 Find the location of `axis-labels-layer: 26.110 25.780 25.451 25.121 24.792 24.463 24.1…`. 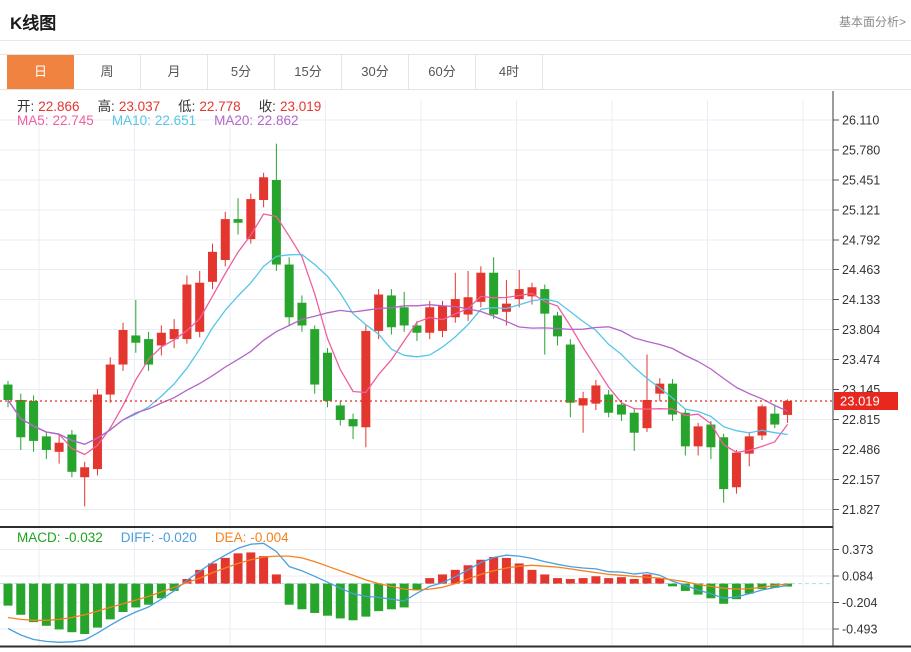

axis-labels-layer: 26.110 25.780 25.451 25.121 24.792 24.463 24.1… is located at coordinates (856, 375).